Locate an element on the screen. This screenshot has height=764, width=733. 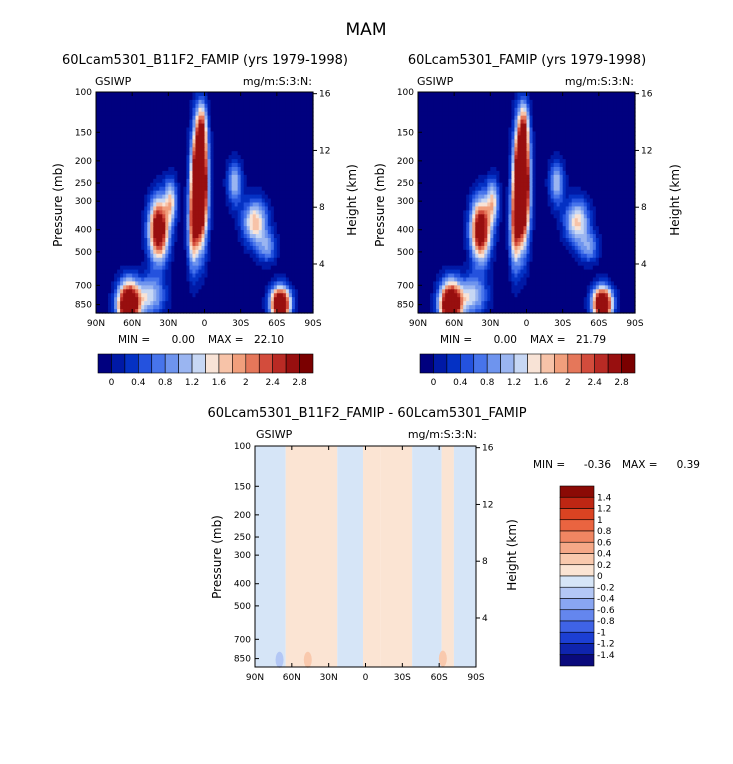
panel-1-max-value: 22.10 is located at coordinates (269, 340).